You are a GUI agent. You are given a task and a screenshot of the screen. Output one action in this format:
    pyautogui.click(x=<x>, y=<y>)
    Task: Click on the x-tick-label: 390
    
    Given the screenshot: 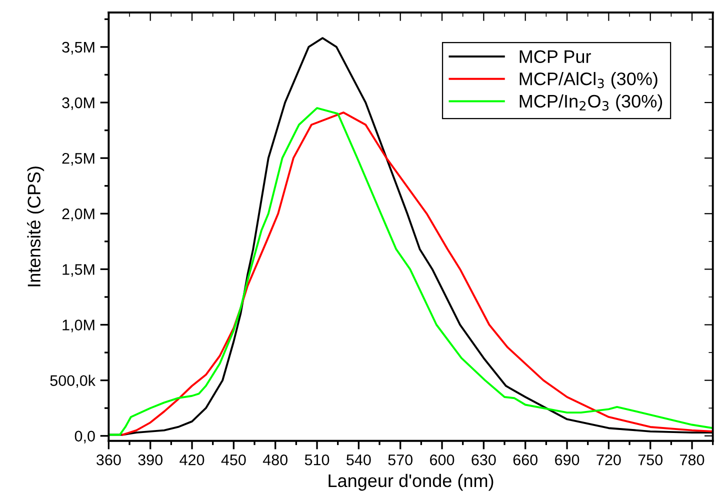 What is the action you would take?
    pyautogui.click(x=150, y=460)
    